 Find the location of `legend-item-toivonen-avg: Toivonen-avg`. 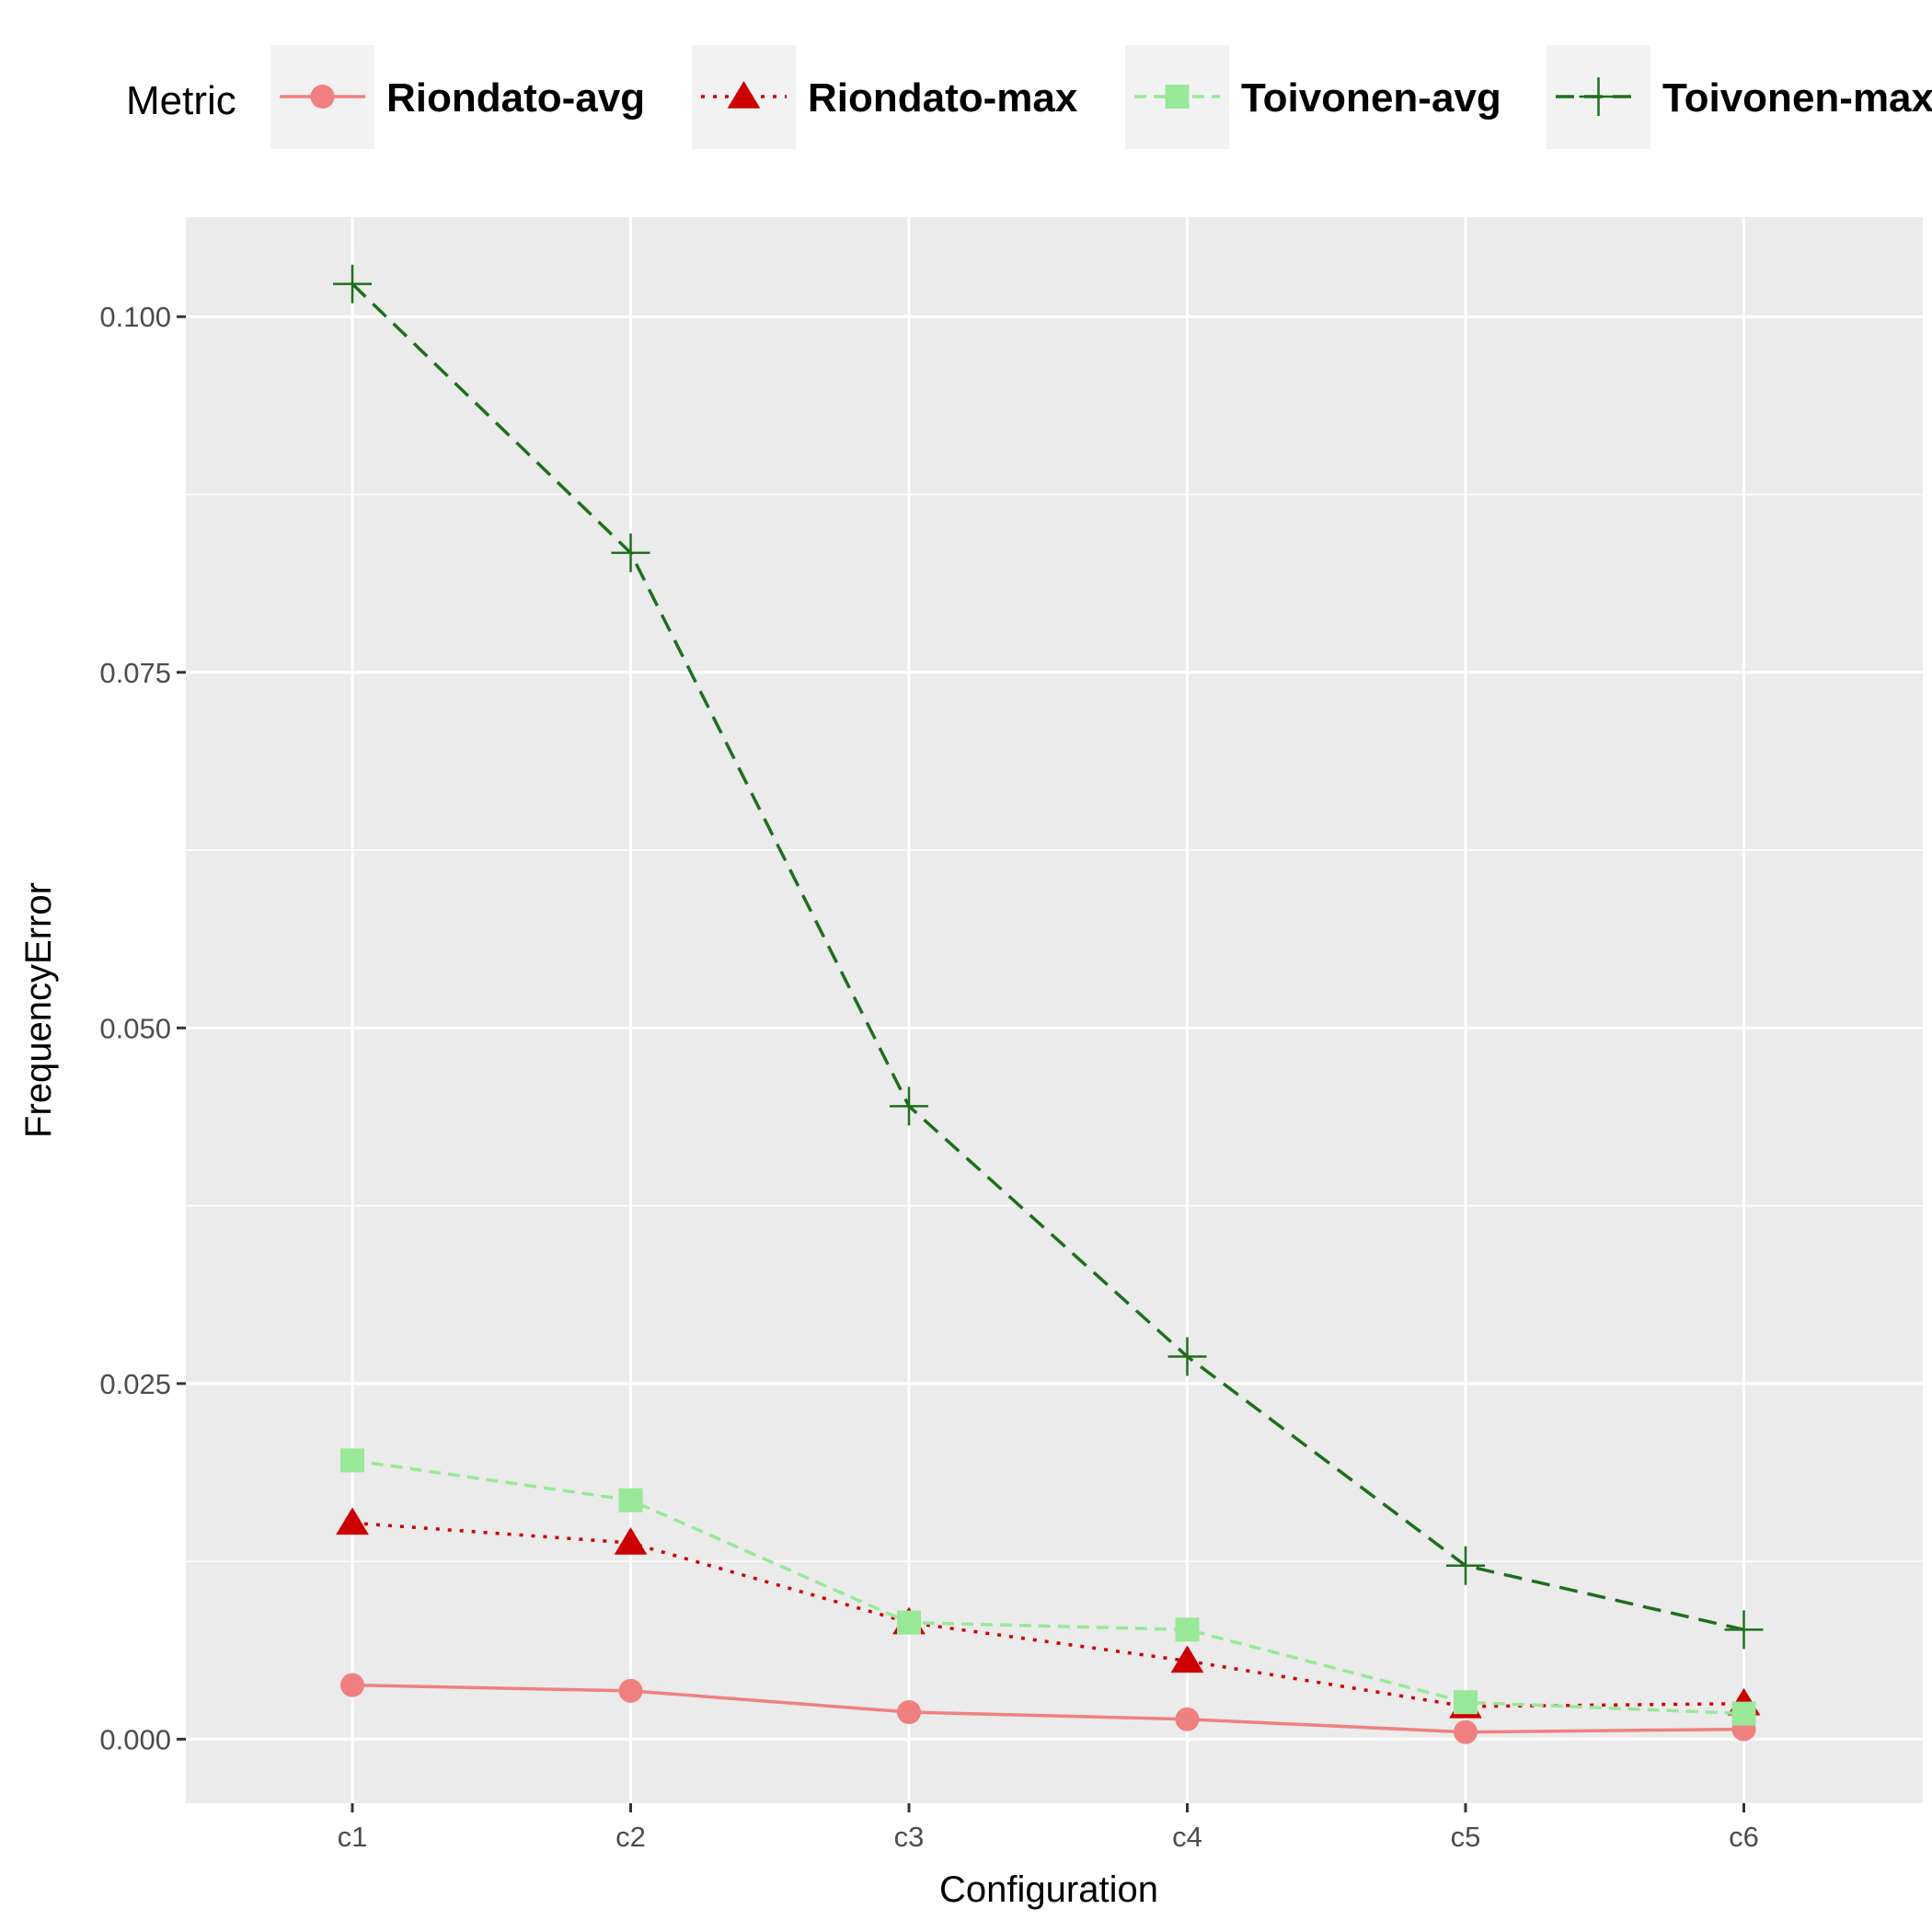

legend-item-toivonen-avg: Toivonen-avg is located at coordinates (1313, 97).